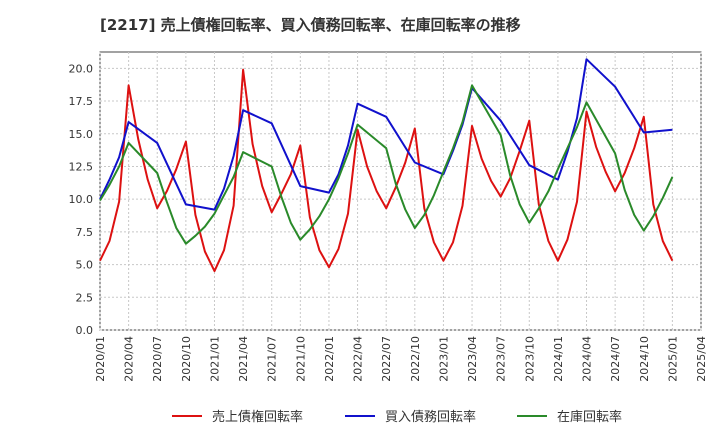  Describe the element at coordinates (644, 359) in the screenshot. I see `x-tick-label: 2024/10` at that location.